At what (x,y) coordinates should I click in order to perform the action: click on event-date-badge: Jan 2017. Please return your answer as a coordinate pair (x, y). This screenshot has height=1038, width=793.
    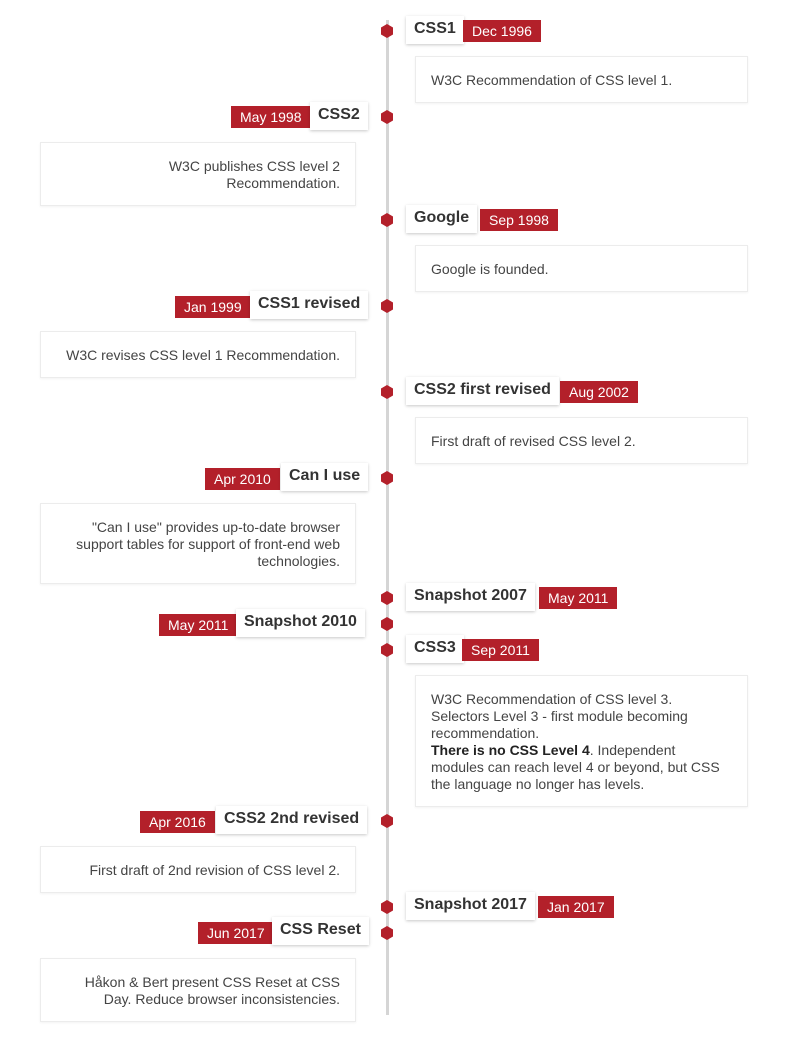
    Looking at the image, I should click on (576, 907).